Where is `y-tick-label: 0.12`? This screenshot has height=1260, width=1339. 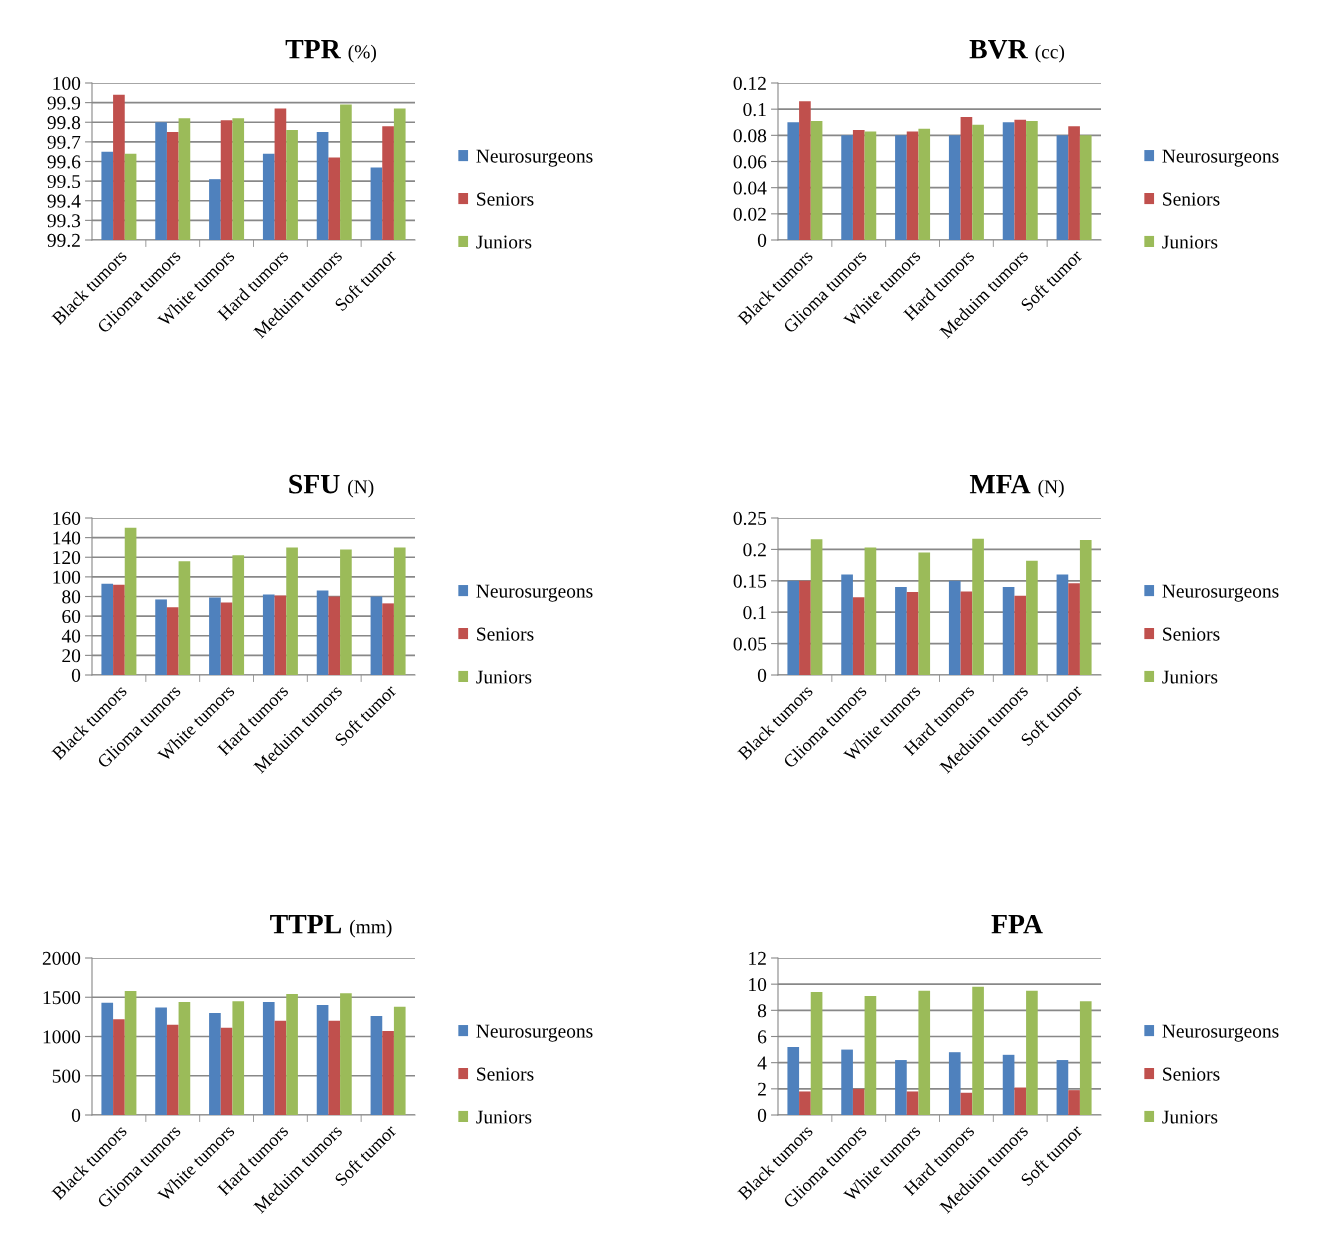
y-tick-label: 0.12 is located at coordinates (749, 83).